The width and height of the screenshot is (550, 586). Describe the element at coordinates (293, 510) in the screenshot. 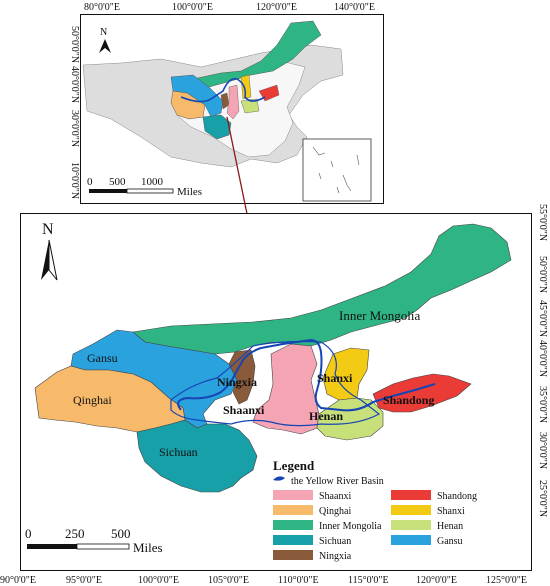

I see `legend-swatch-qinghai` at that location.